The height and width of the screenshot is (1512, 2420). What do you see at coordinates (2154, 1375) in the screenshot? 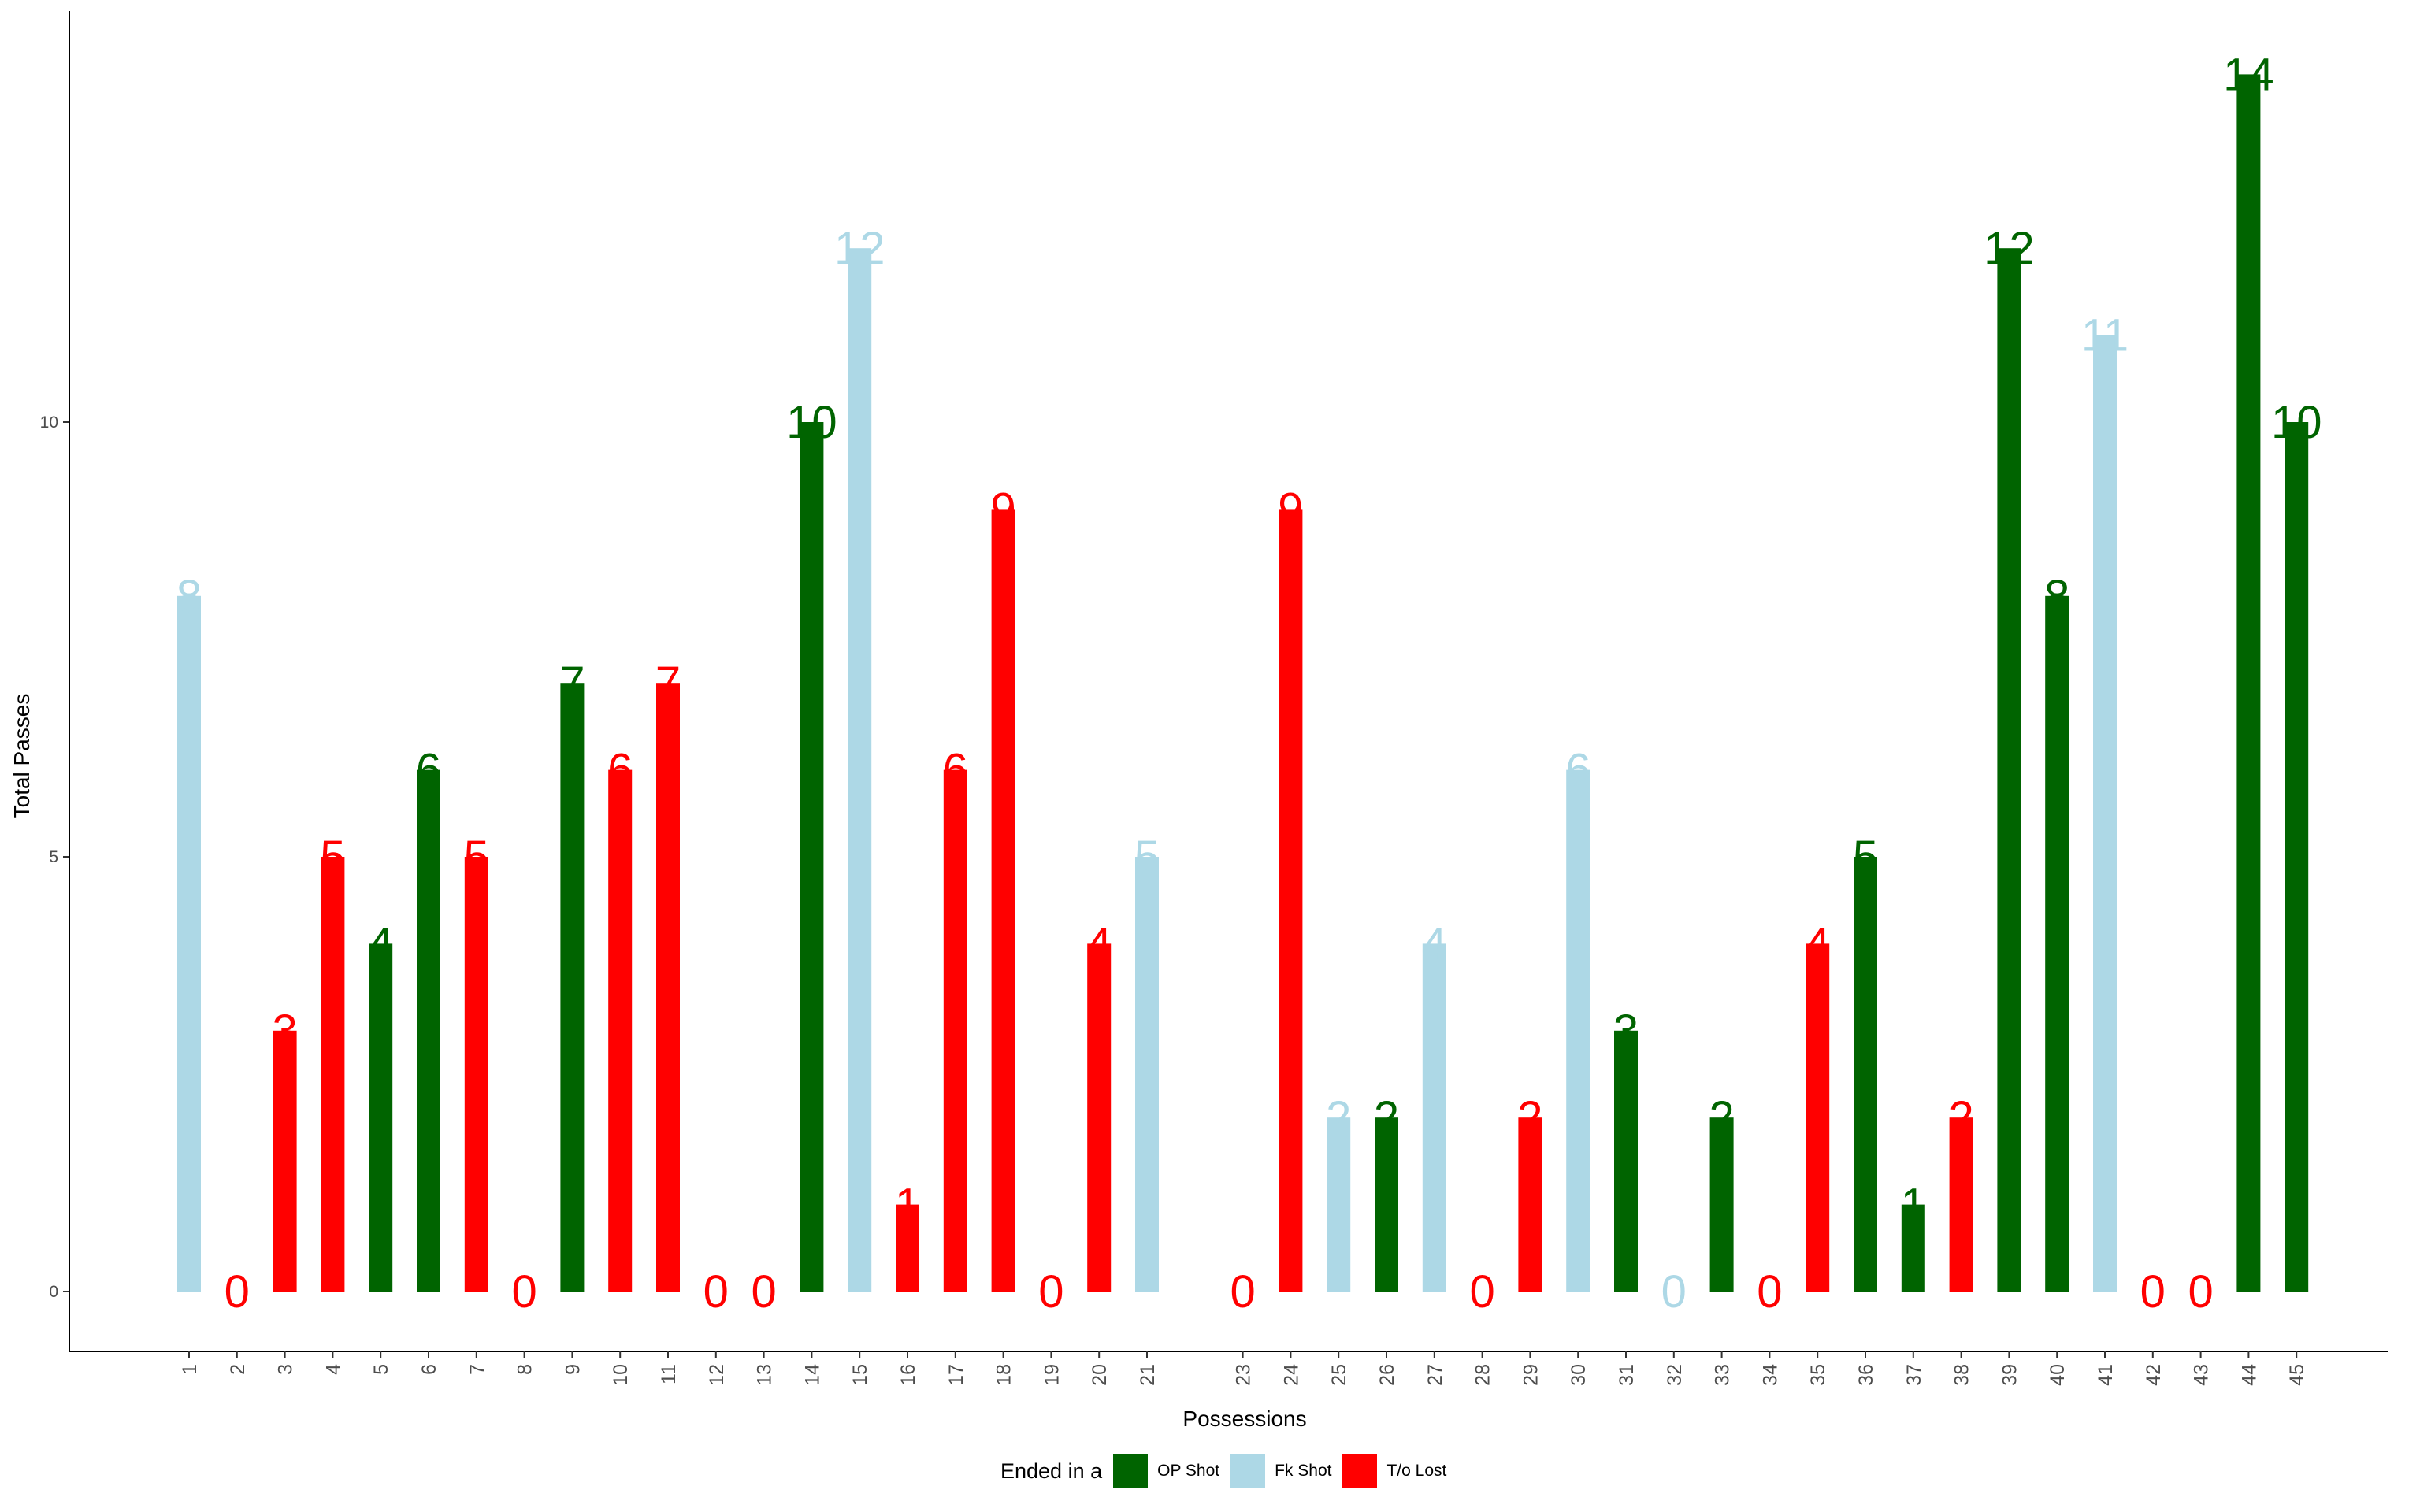
I see `x-tick-label: 42` at bounding box center [2154, 1375].